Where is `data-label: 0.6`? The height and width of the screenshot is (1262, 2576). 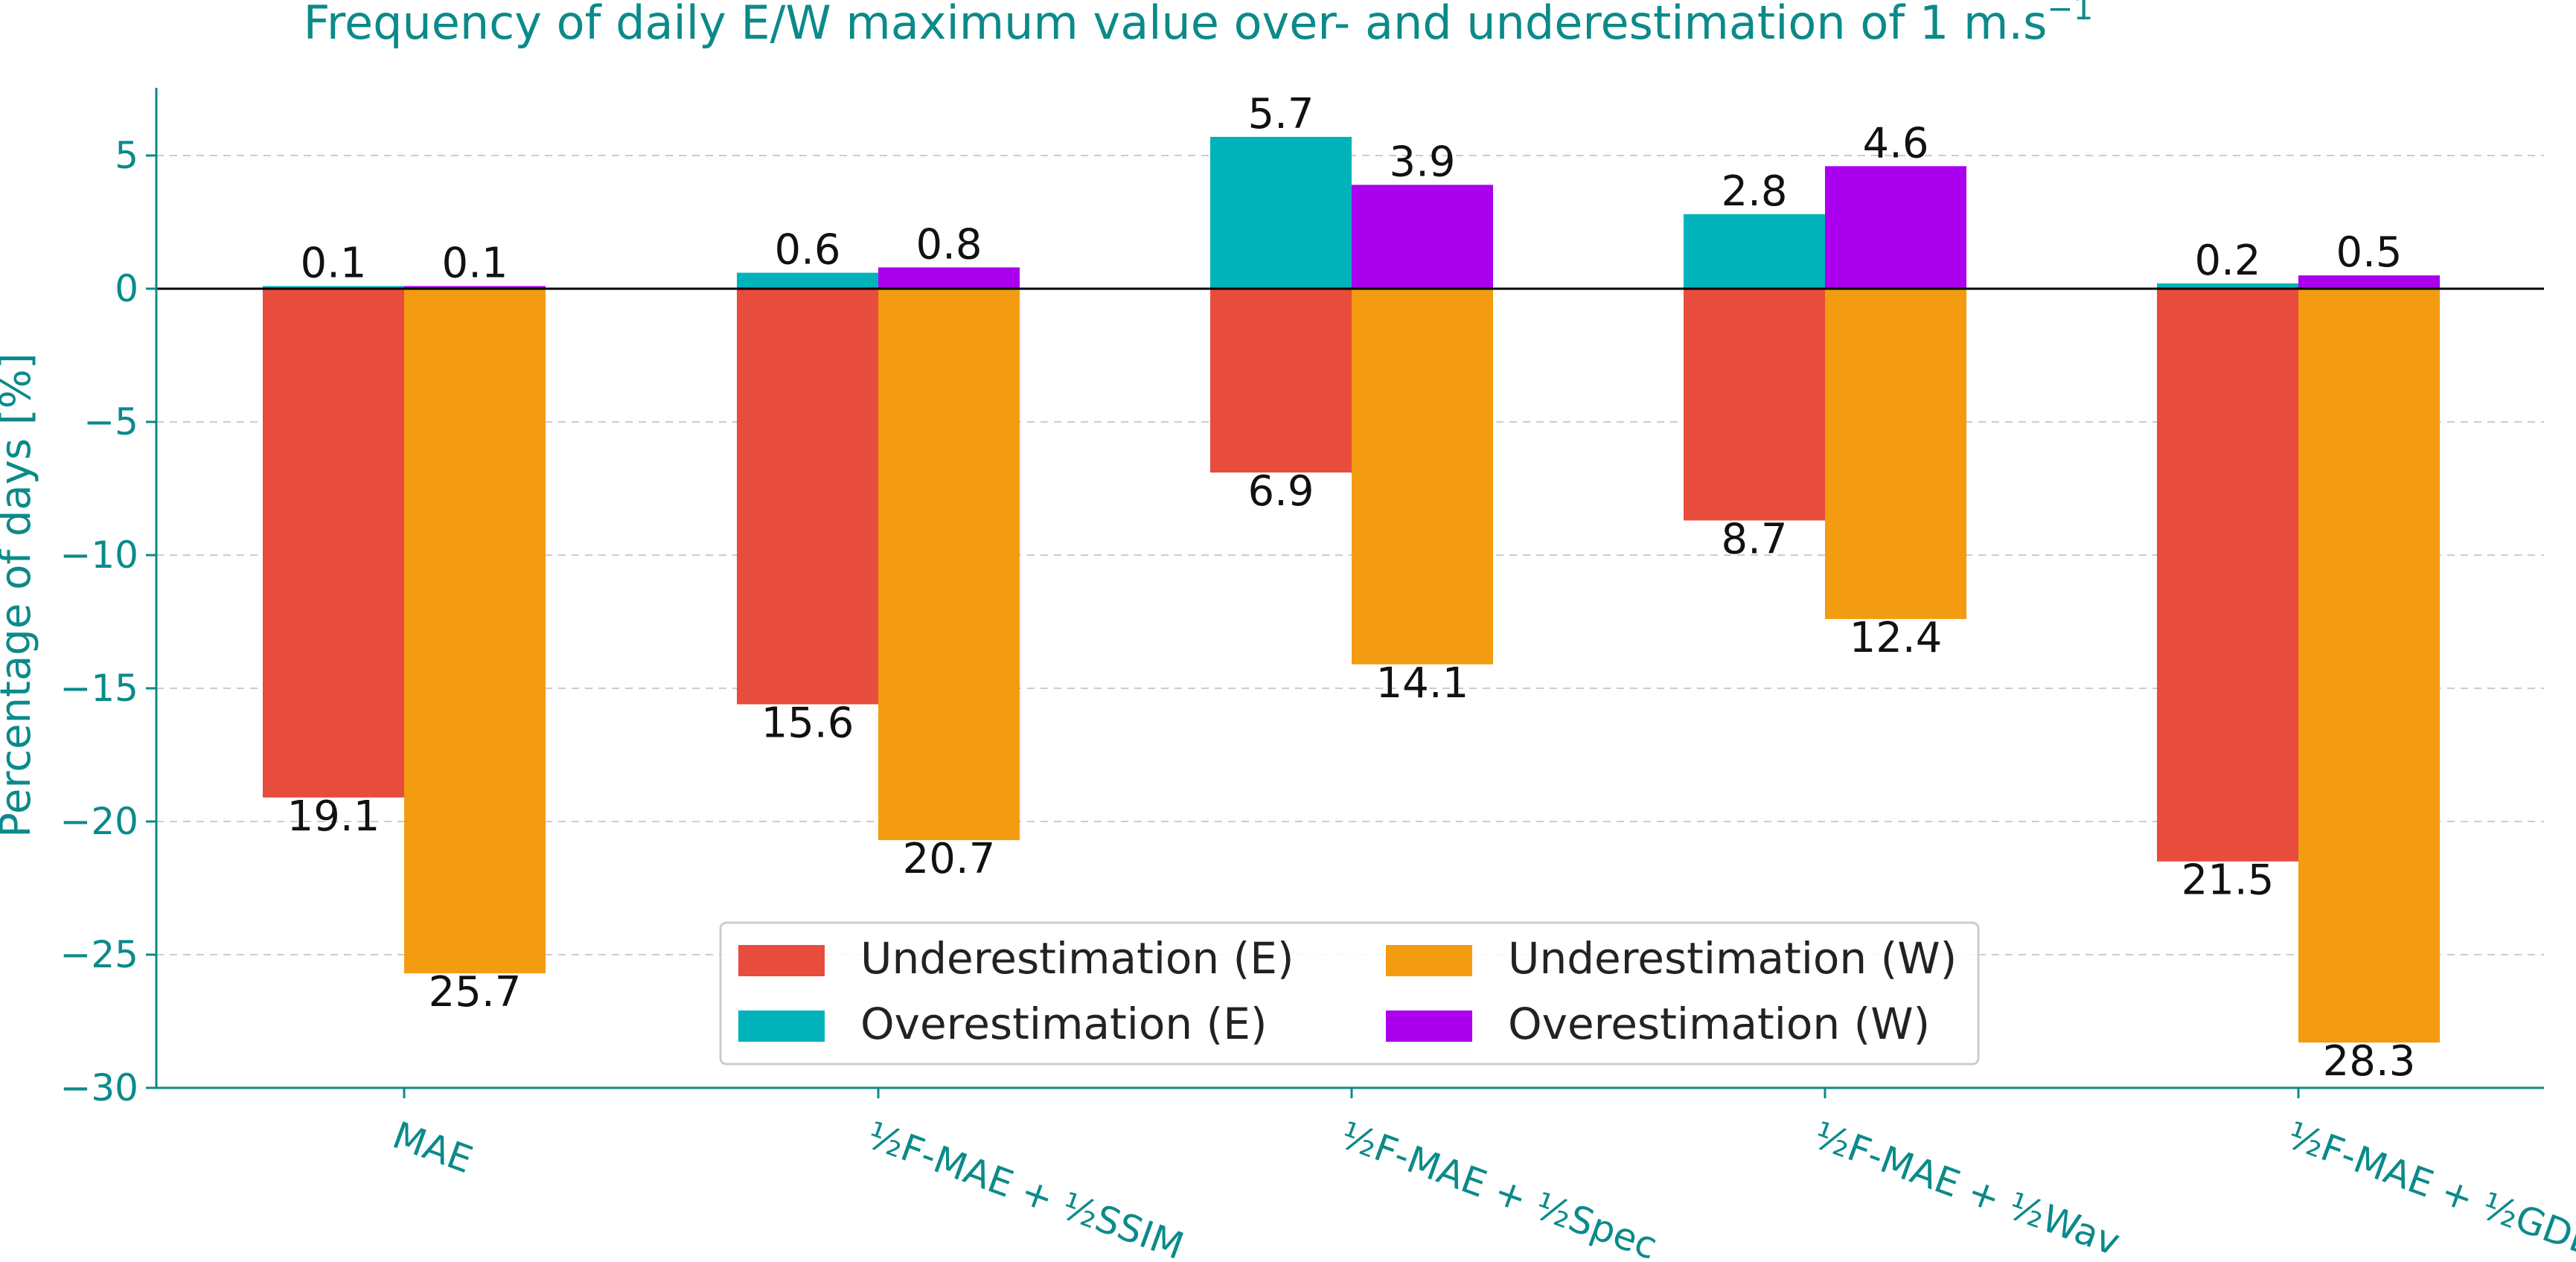 data-label: 0.6 is located at coordinates (807, 250).